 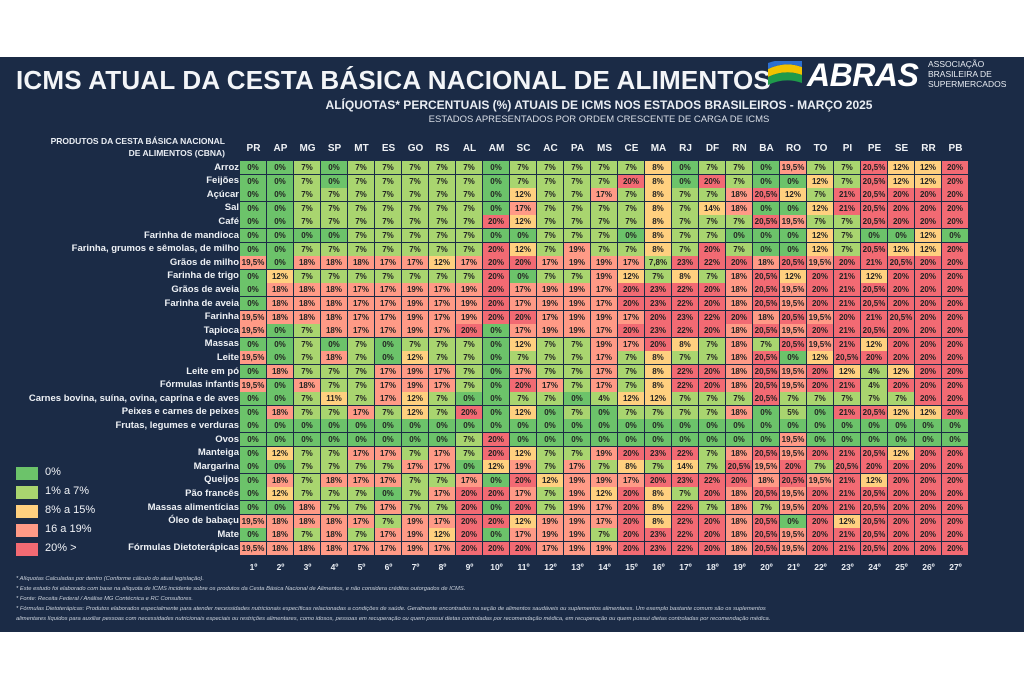 What do you see at coordinates (27, 492) in the screenshot?
I see `legend-swatch` at bounding box center [27, 492].